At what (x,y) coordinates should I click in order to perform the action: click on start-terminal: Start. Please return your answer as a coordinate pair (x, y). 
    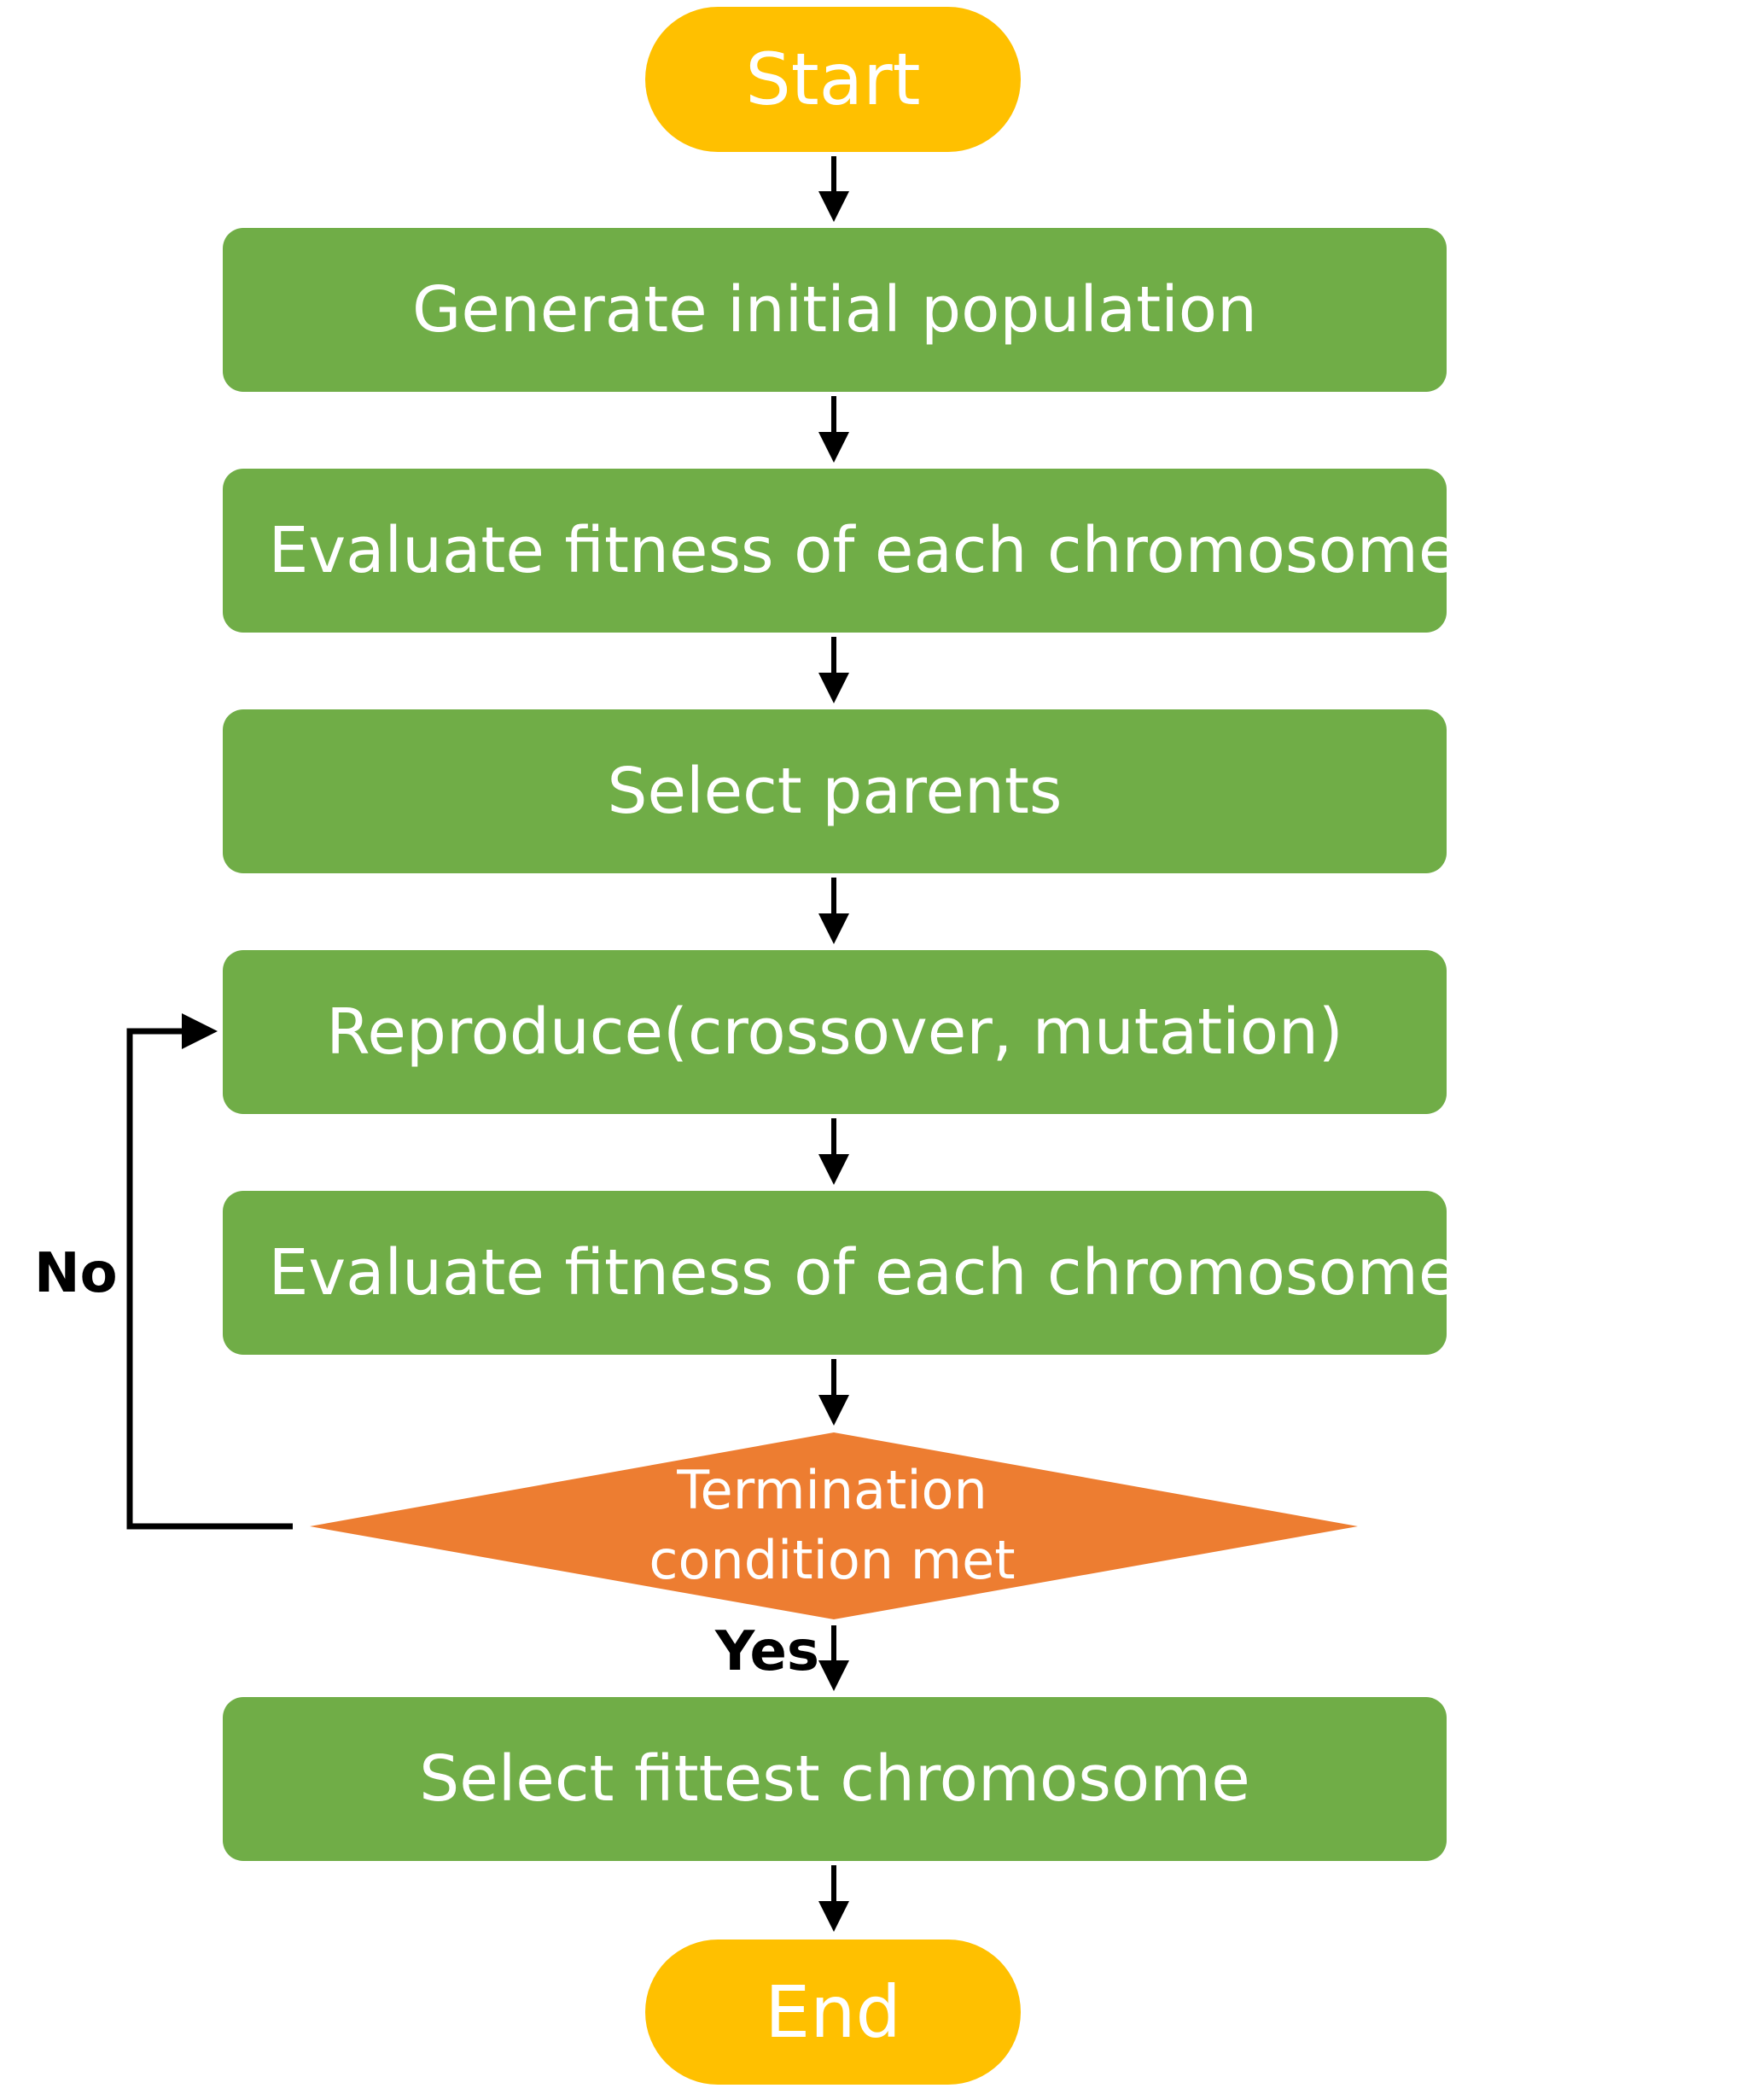
    Looking at the image, I should click on (833, 79).